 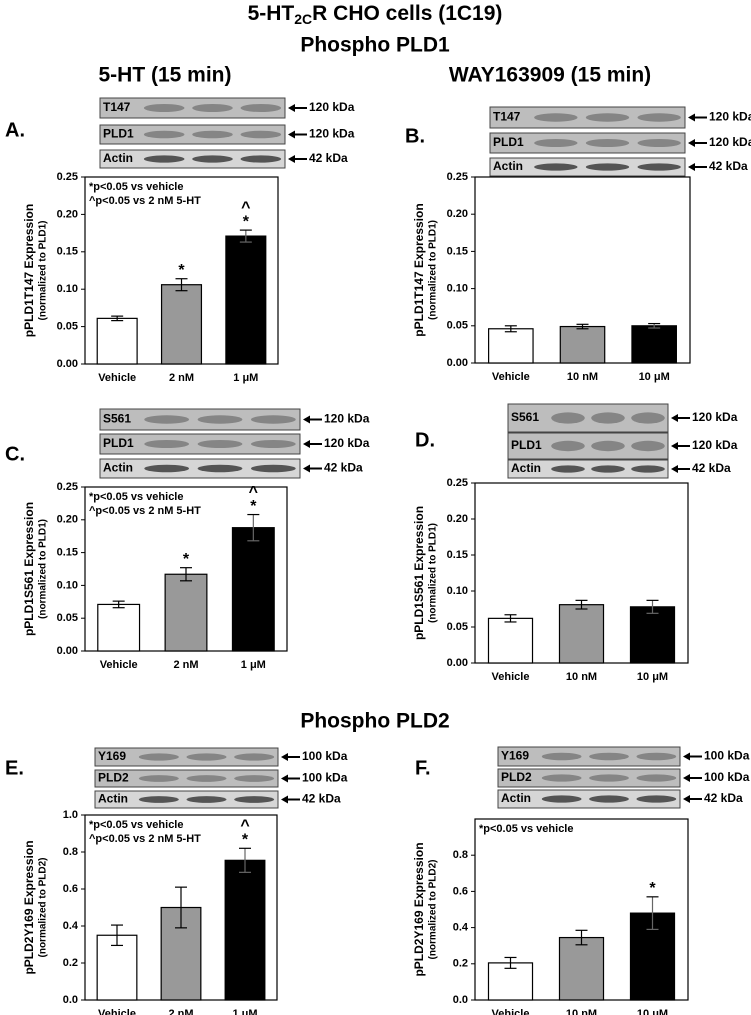 I want to click on section-heading: Phospho PLD2, so click(x=374, y=721).